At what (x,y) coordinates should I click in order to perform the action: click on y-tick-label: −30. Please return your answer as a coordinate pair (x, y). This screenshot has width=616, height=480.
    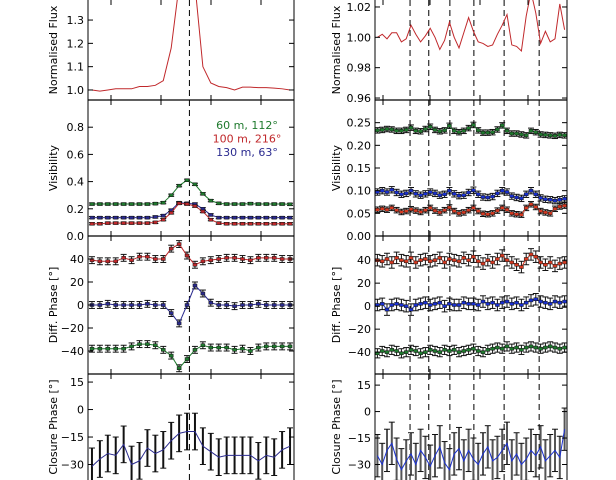
    Looking at the image, I should click on (359, 464).